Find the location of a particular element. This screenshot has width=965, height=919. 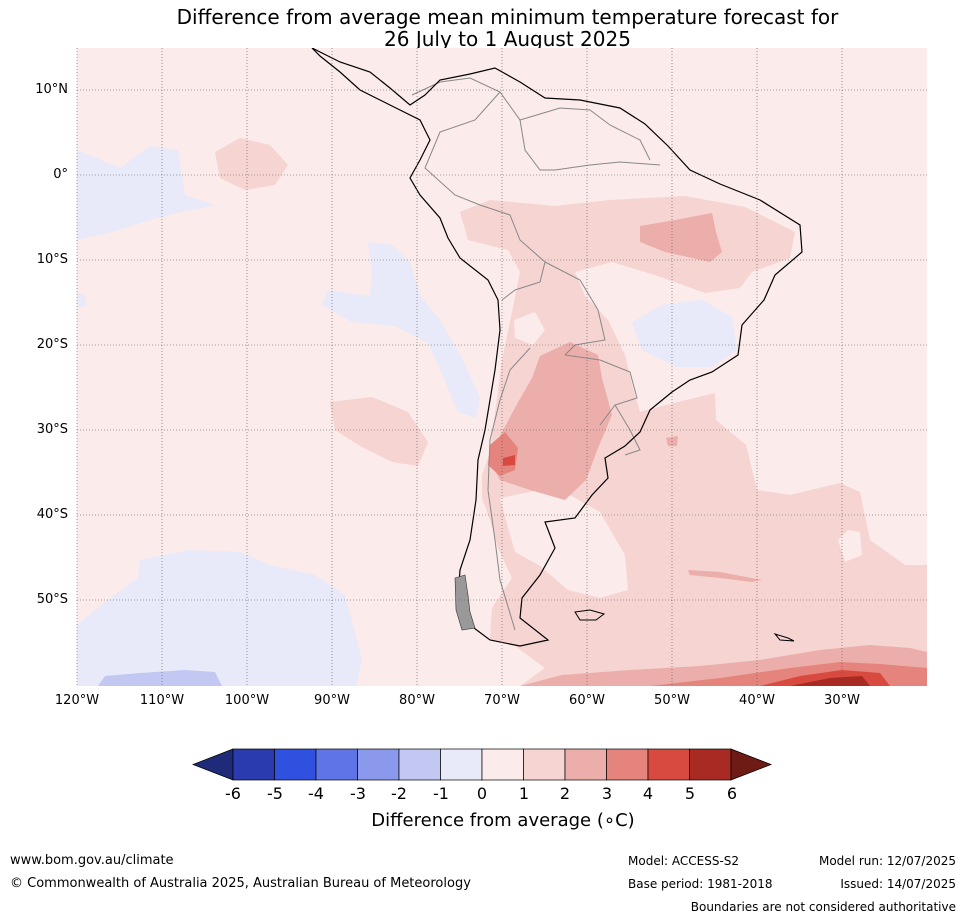

colorbar-tick: 1 is located at coordinates (524, 793).